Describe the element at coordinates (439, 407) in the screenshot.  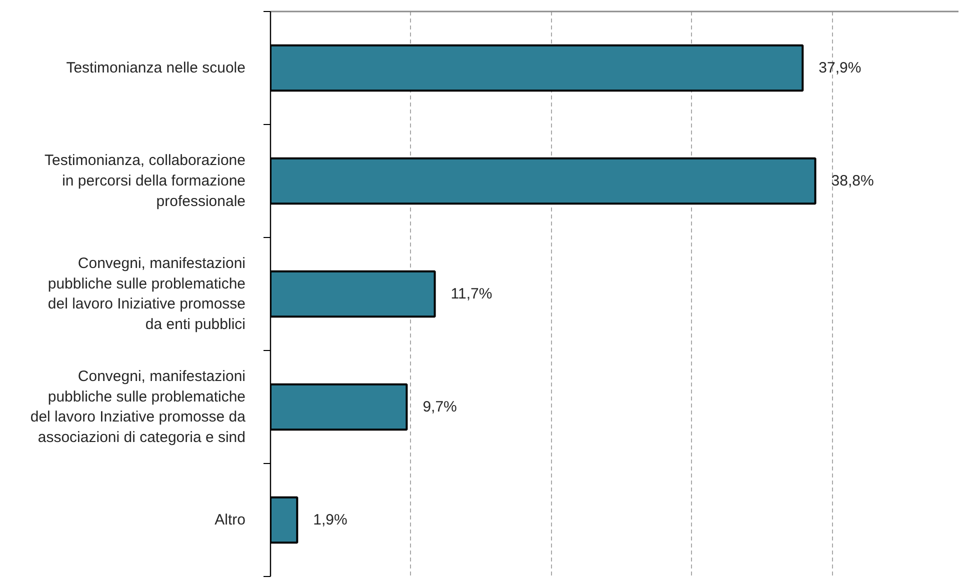
I see `data-label: 9,7%` at that location.